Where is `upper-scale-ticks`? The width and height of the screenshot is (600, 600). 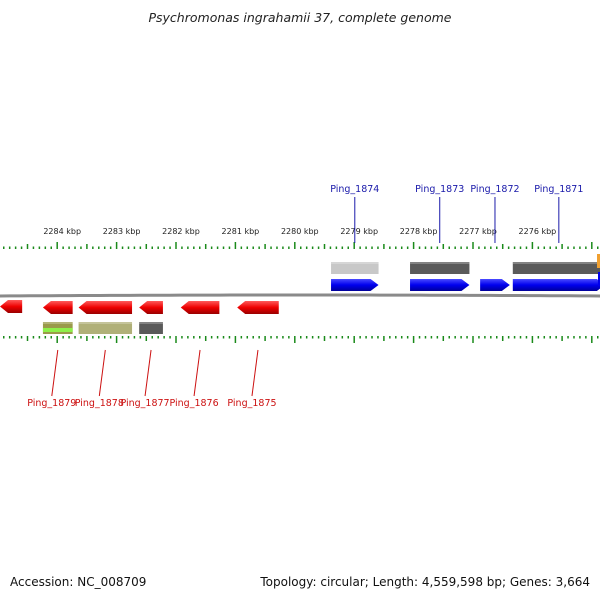 upper-scale-ticks is located at coordinates (300, 245).